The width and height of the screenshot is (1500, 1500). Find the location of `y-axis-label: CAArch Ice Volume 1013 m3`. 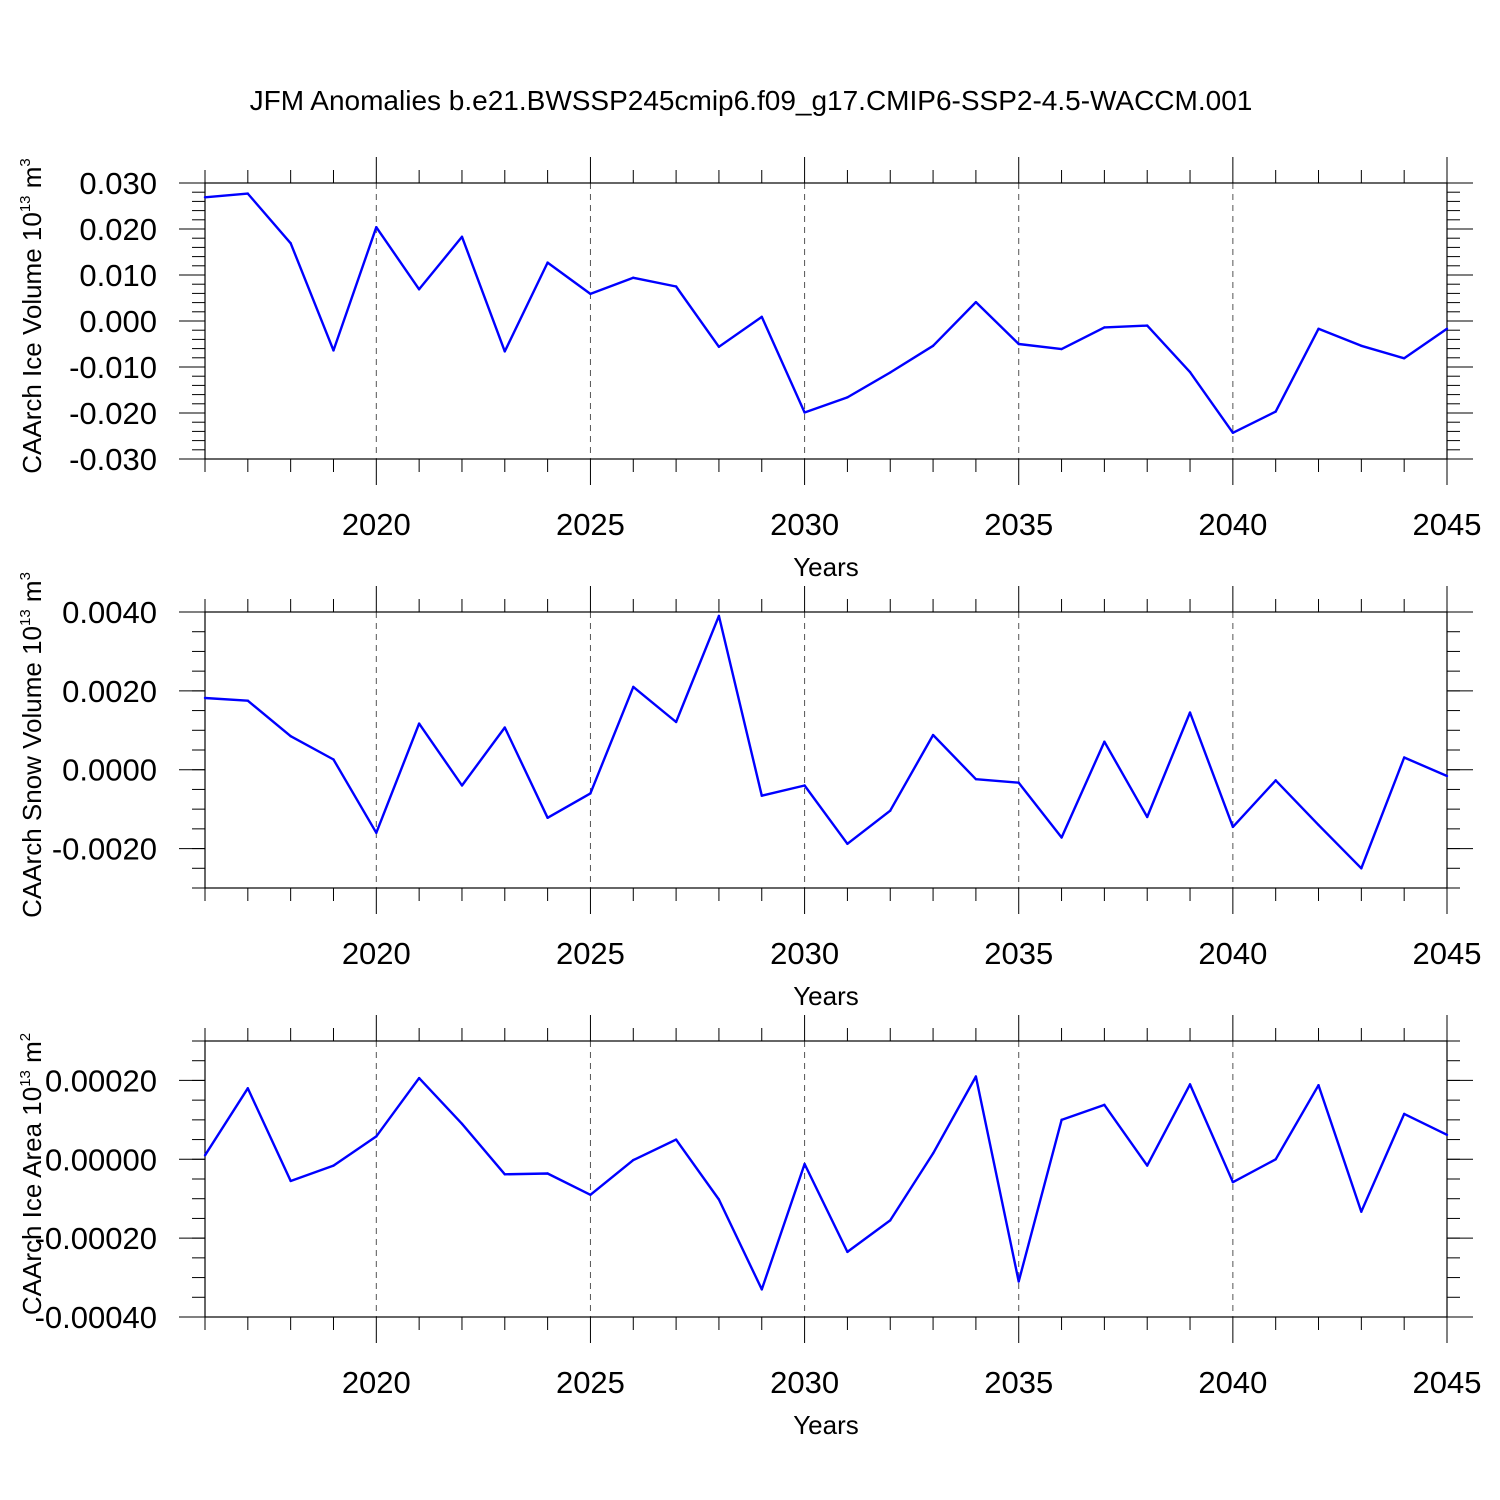

y-axis-label: CAArch Ice Volume 1013 m3 is located at coordinates (32, 316).